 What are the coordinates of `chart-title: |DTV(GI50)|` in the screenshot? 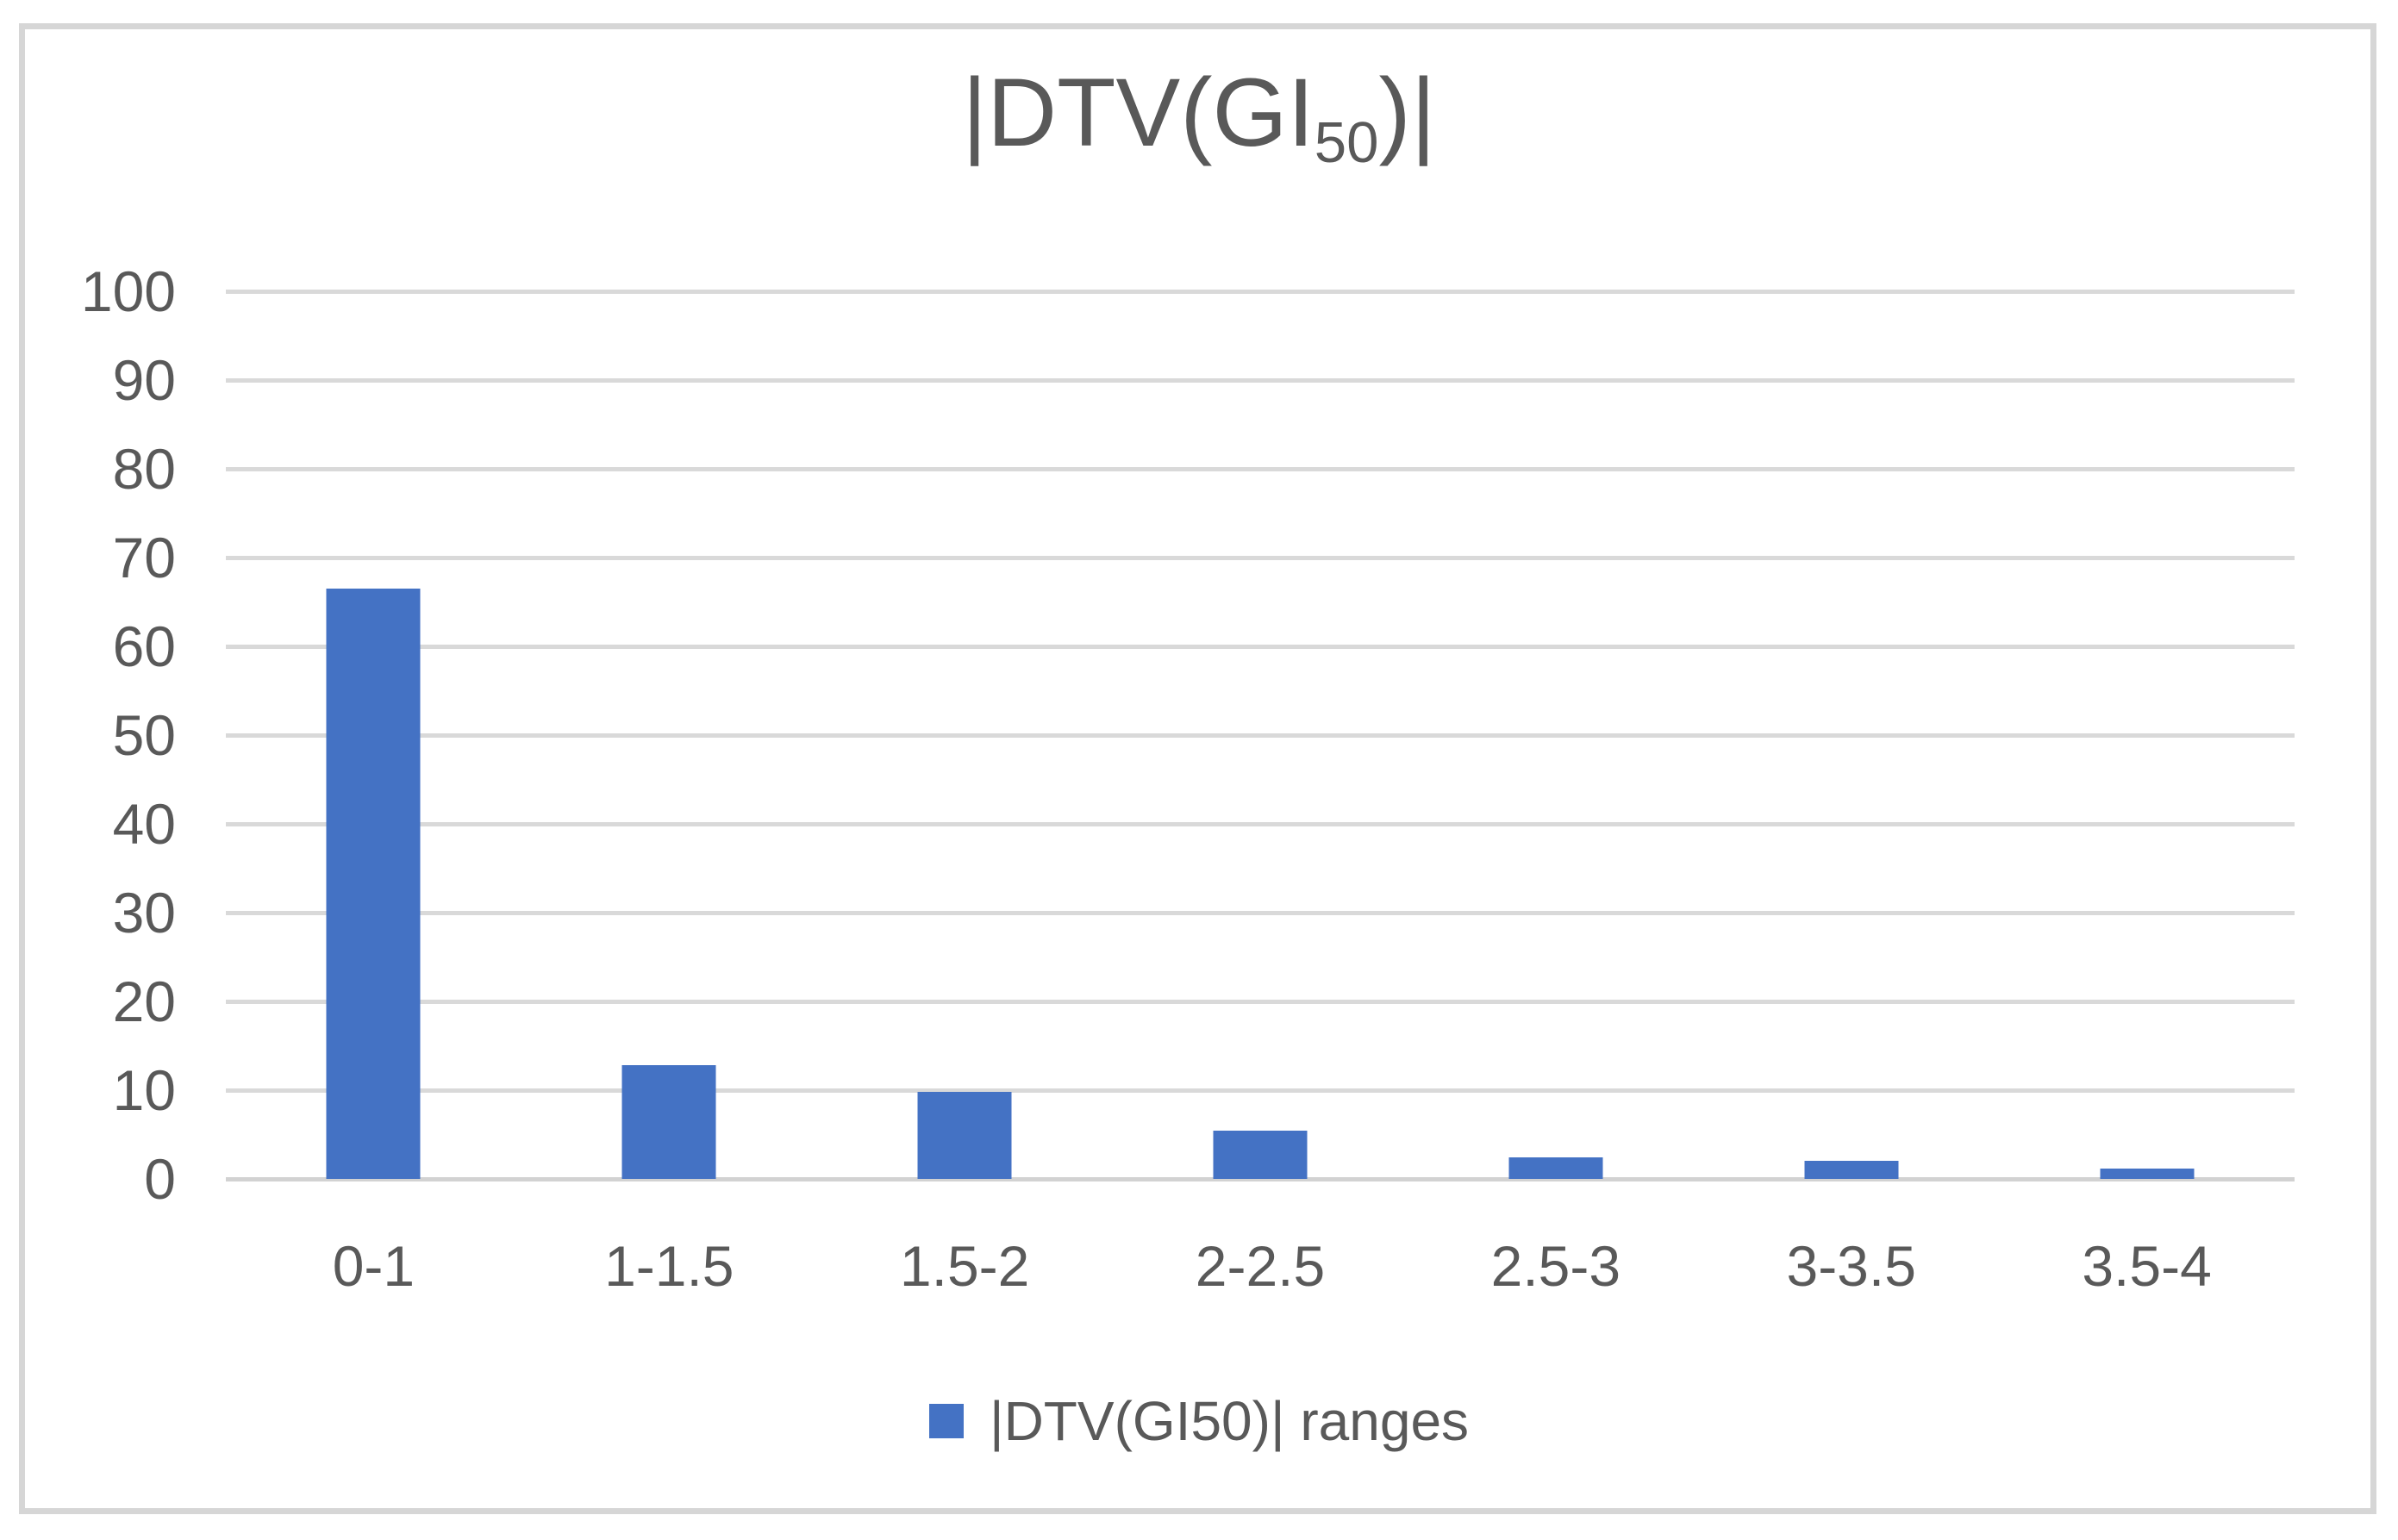 It's located at (1199, 115).